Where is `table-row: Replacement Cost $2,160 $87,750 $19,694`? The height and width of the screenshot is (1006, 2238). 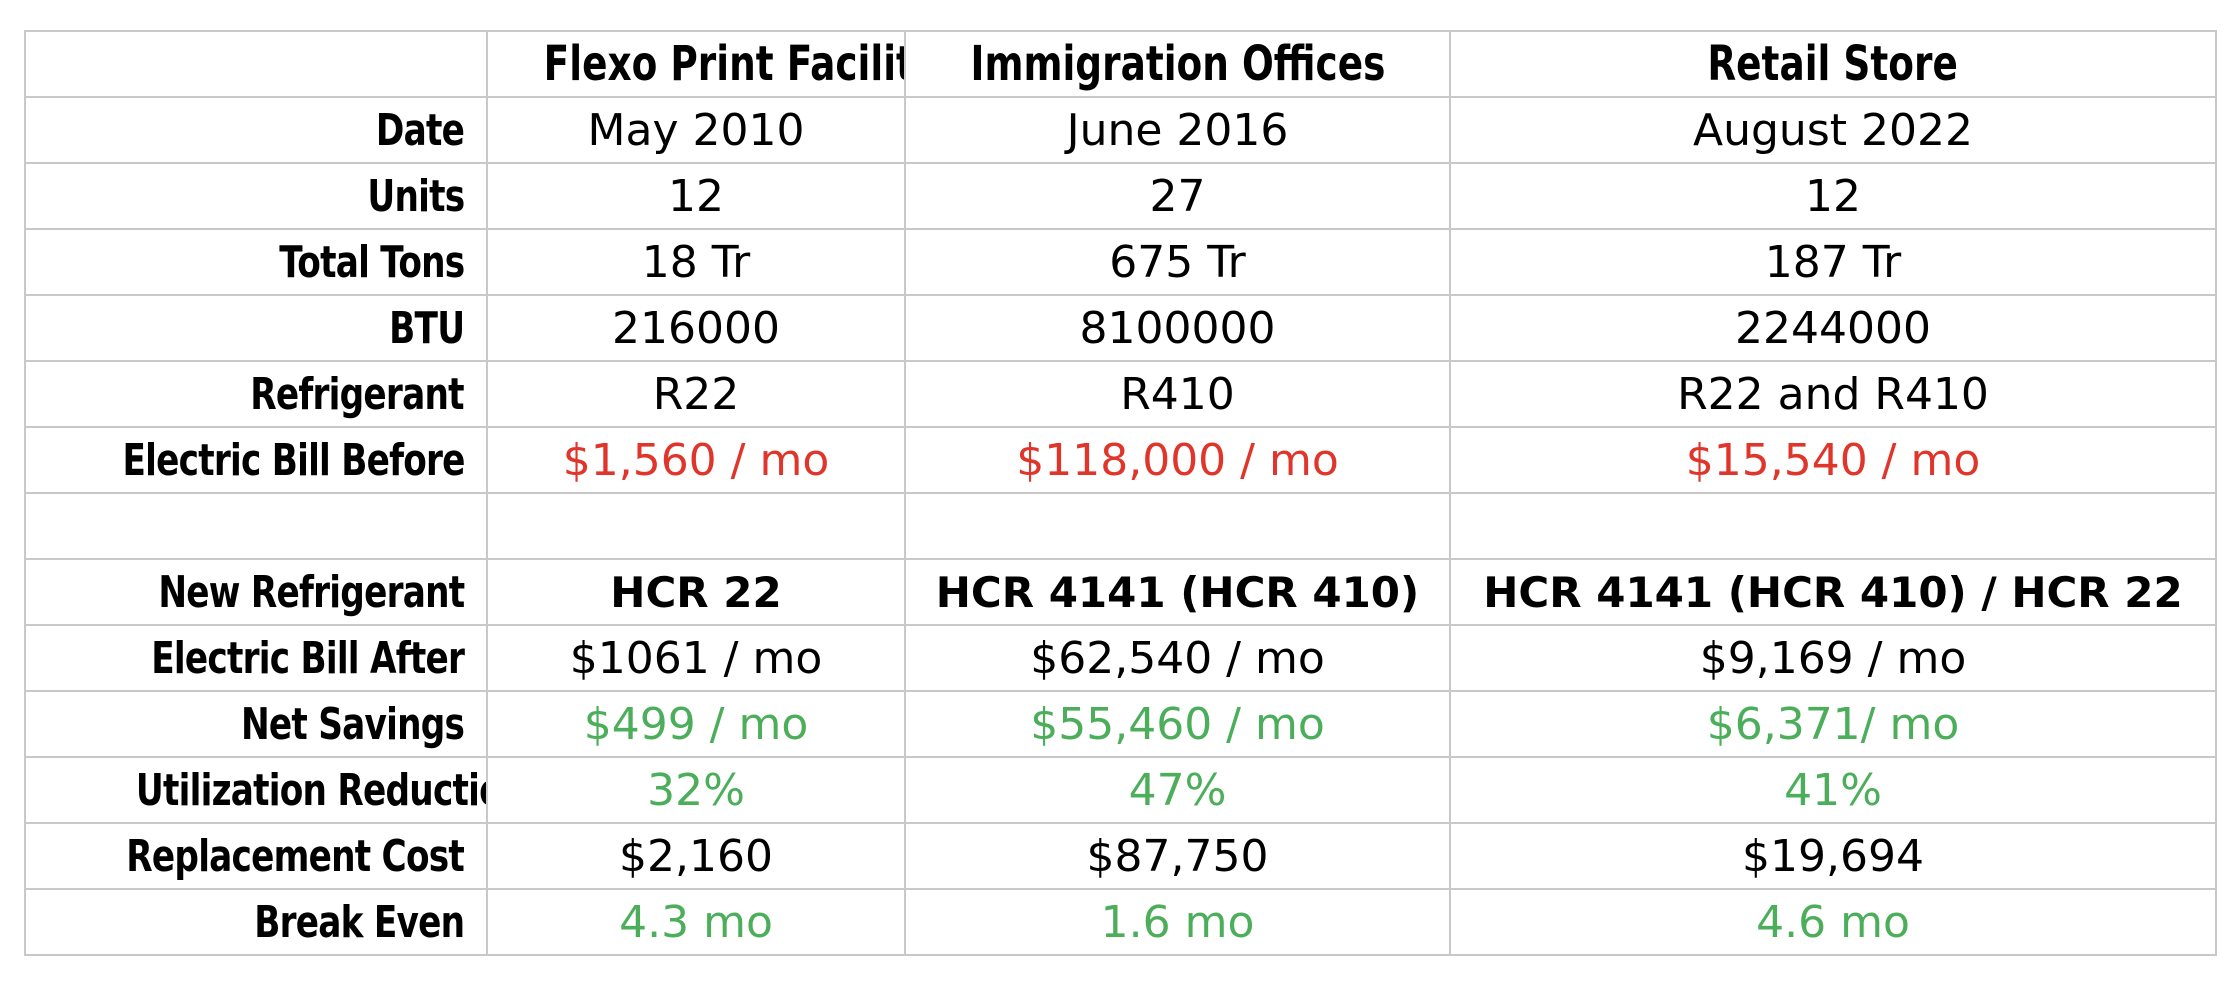
table-row: Replacement Cost $2,160 $87,750 $19,694 is located at coordinates (1120, 856).